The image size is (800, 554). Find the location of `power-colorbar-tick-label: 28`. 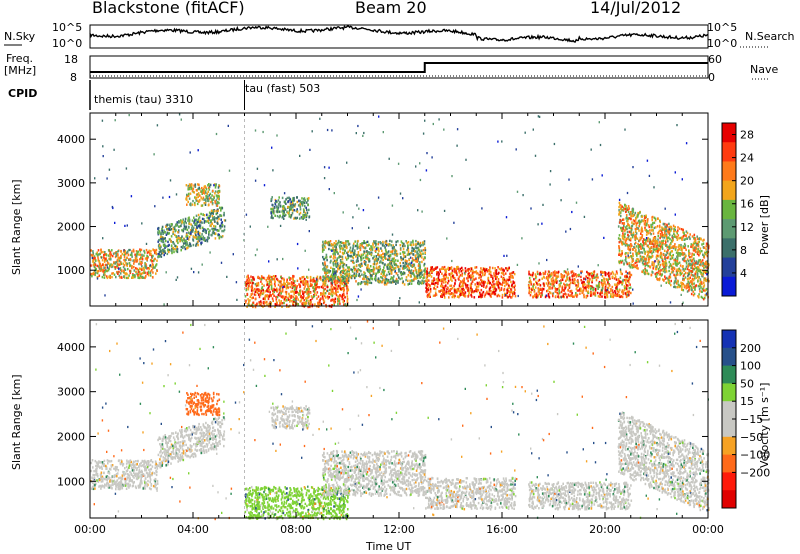

power-colorbar-tick-label: 28 is located at coordinates (747, 135).